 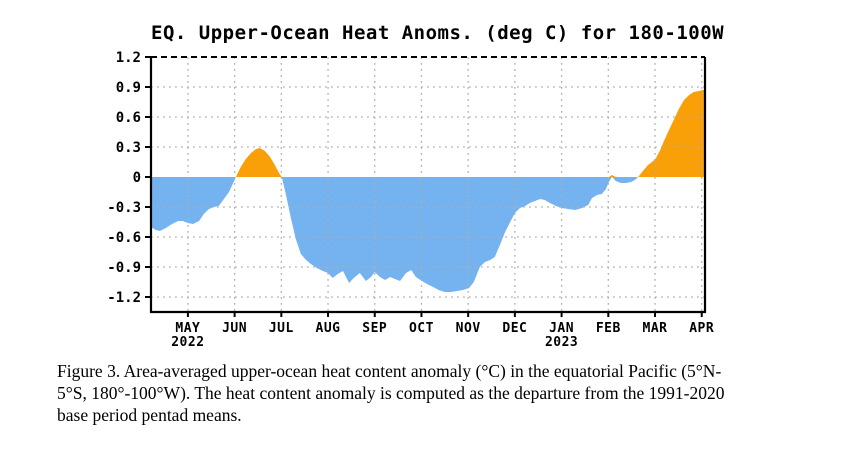 I want to click on y-tick-label: 1.2, so click(x=128, y=58).